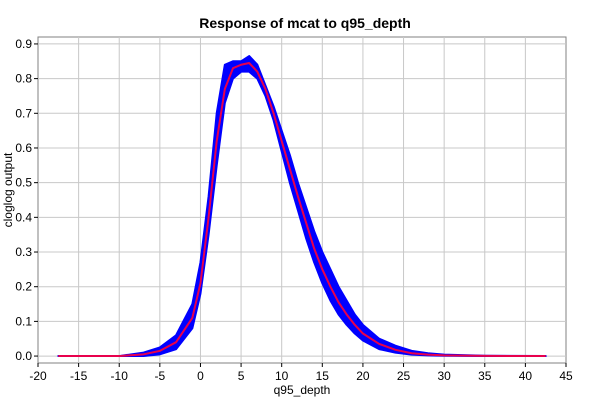 The width and height of the screenshot is (600, 400). Describe the element at coordinates (160, 376) in the screenshot. I see `x-tick-label: -5` at that location.